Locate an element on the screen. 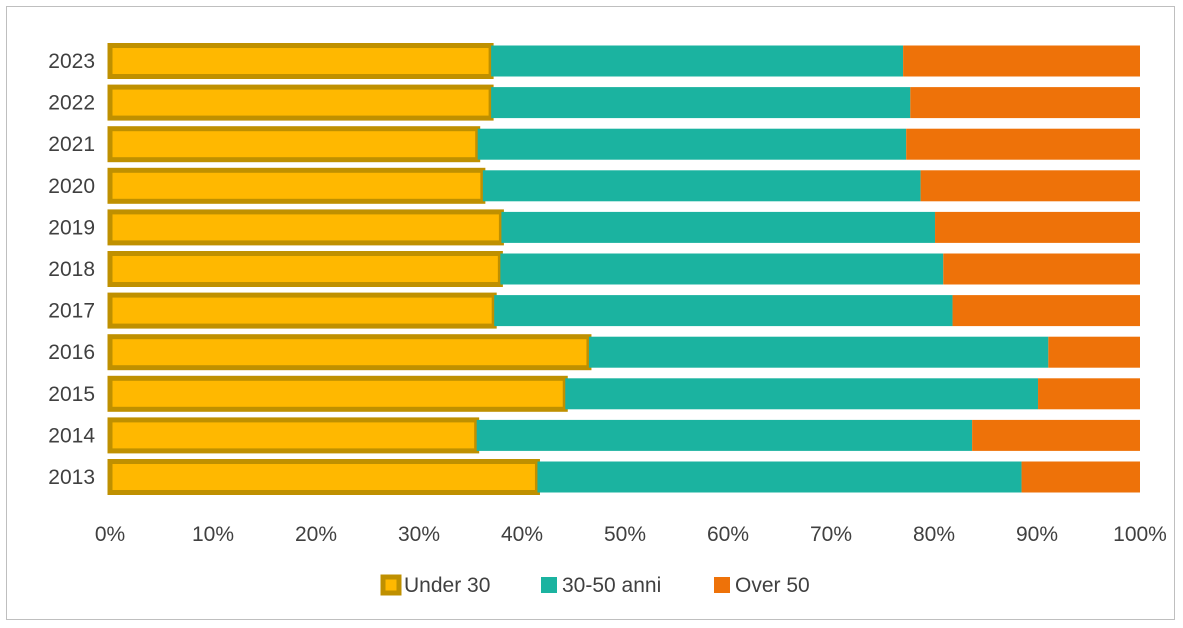 The width and height of the screenshot is (1183, 628). x-tick-label-100: 100% is located at coordinates (1140, 534).